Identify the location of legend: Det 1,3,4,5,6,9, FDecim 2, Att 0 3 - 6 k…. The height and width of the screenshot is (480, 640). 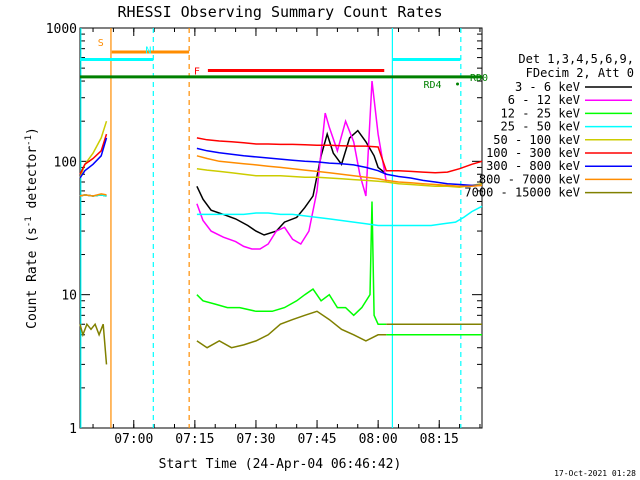
(549, 126).